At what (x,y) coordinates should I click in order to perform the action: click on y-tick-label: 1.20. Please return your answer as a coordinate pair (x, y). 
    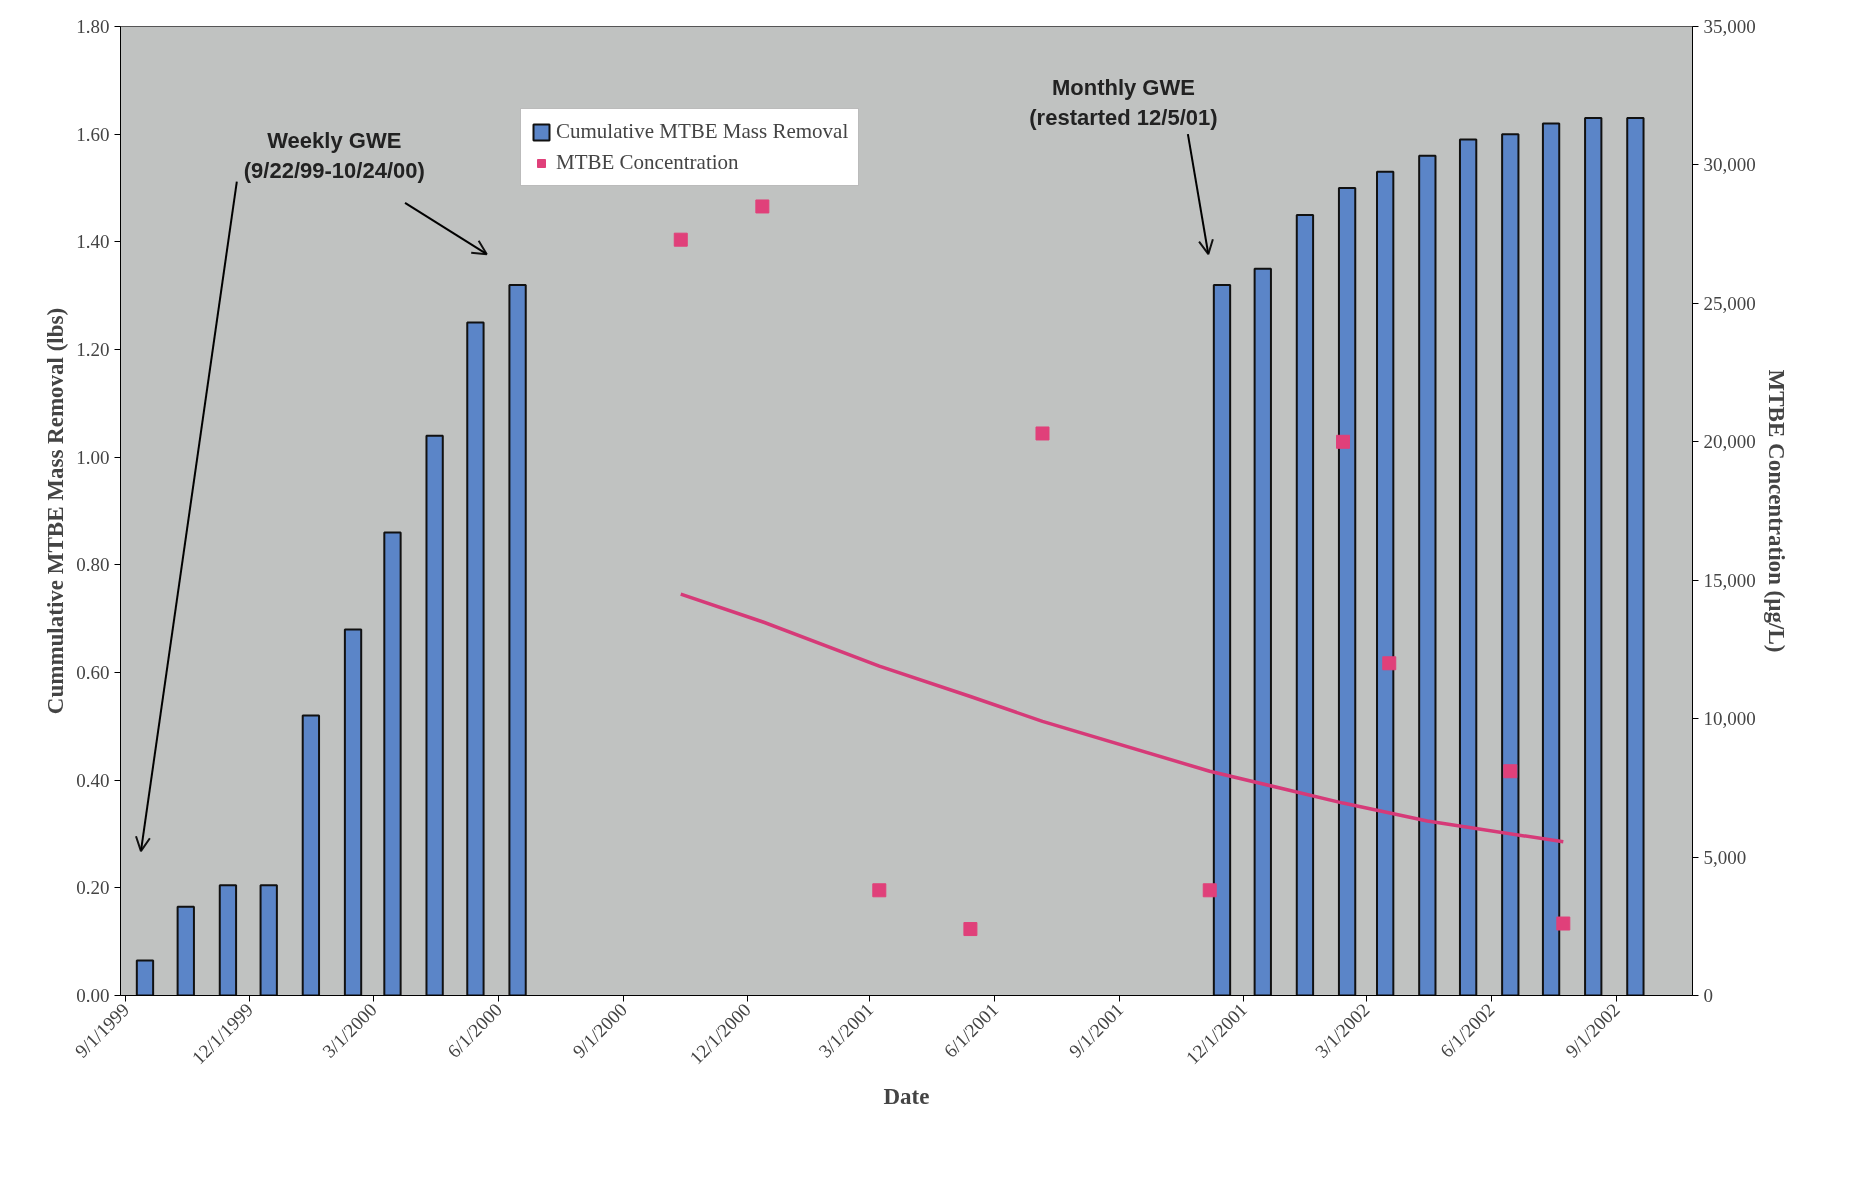
    Looking at the image, I should click on (93, 349).